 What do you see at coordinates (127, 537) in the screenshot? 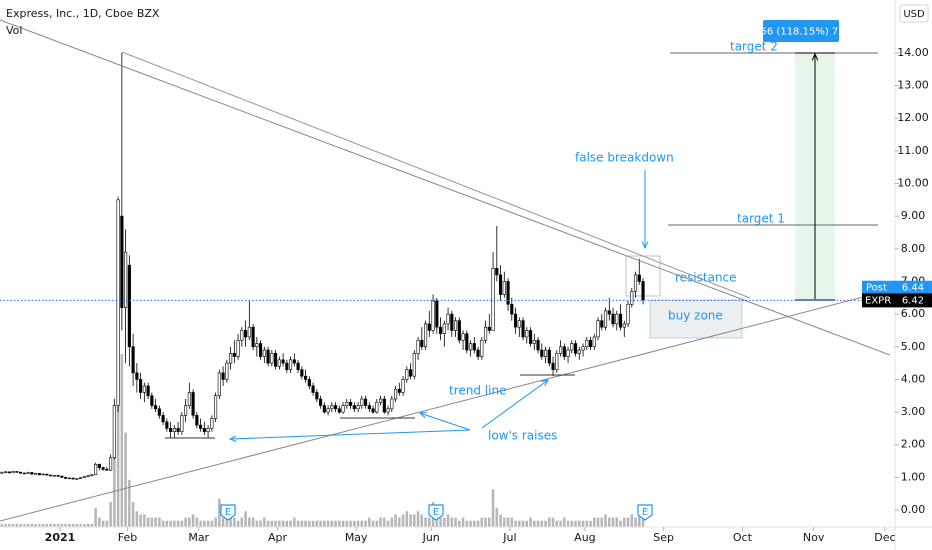
I see `x-tick-label: Feb` at bounding box center [127, 537].